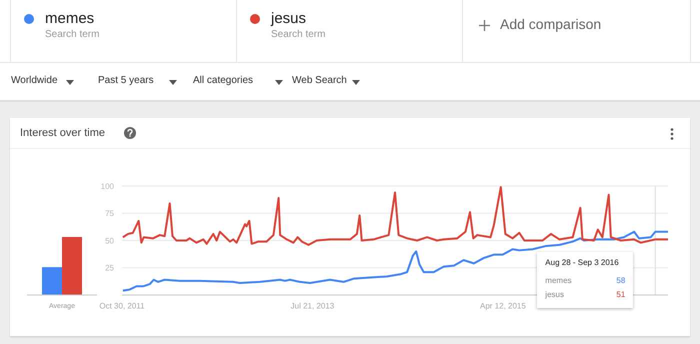 This screenshot has height=344, width=700. Describe the element at coordinates (107, 186) in the screenshot. I see `y-tick-label: 100` at that location.